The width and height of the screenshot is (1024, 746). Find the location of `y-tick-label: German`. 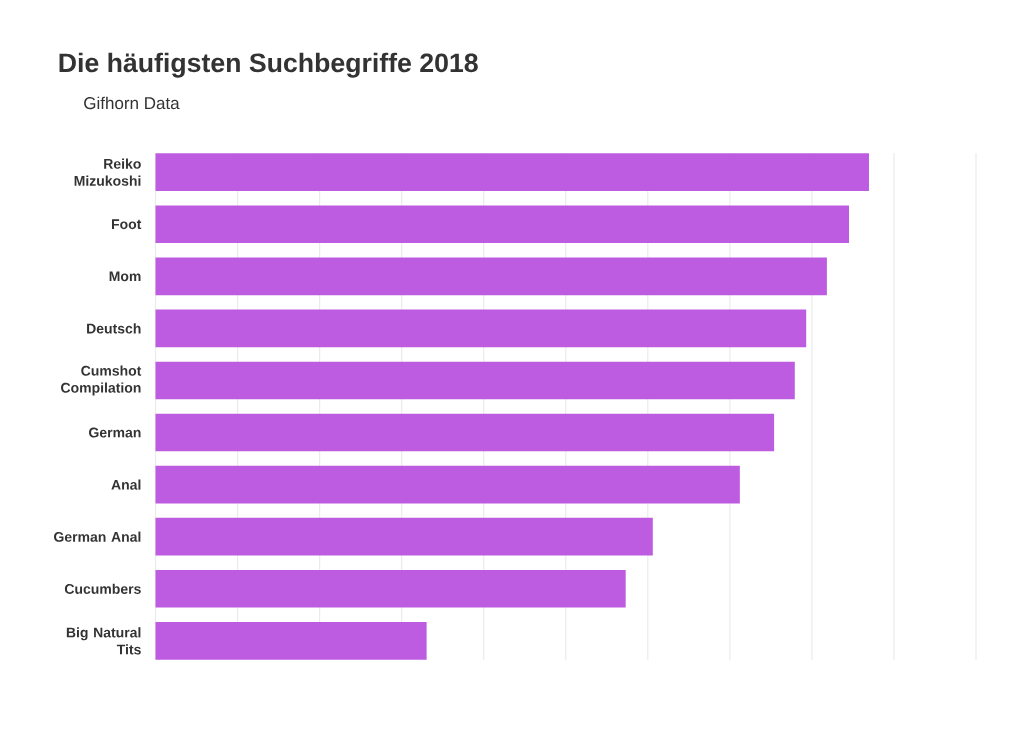

y-tick-label: German is located at coordinates (115, 432).